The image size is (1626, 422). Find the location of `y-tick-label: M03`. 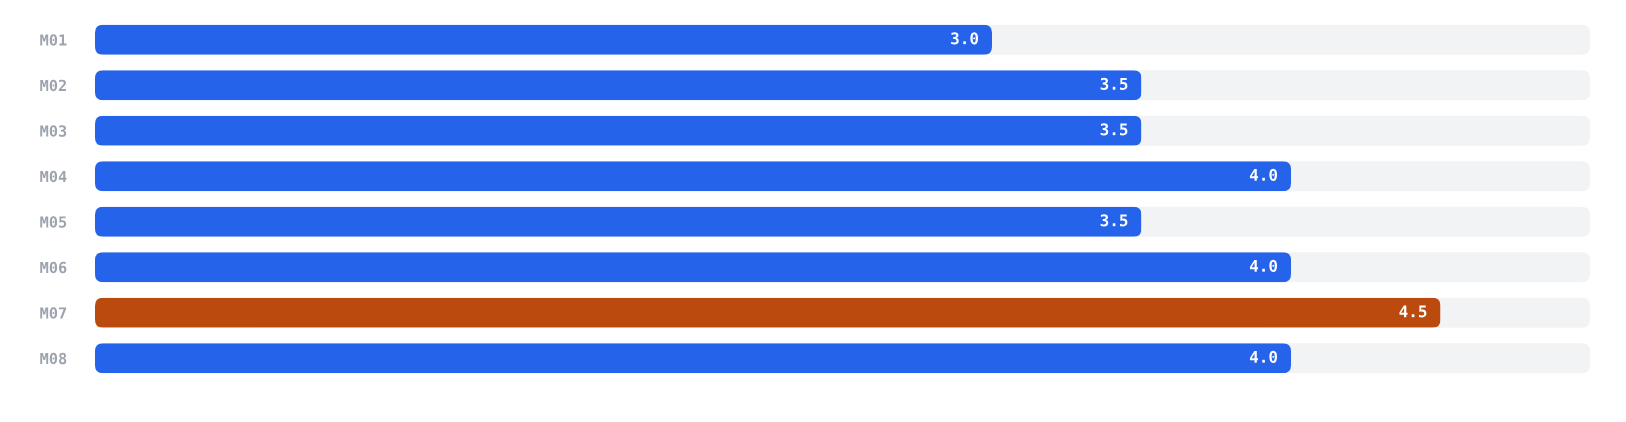

y-tick-label: M03 is located at coordinates (53, 131).